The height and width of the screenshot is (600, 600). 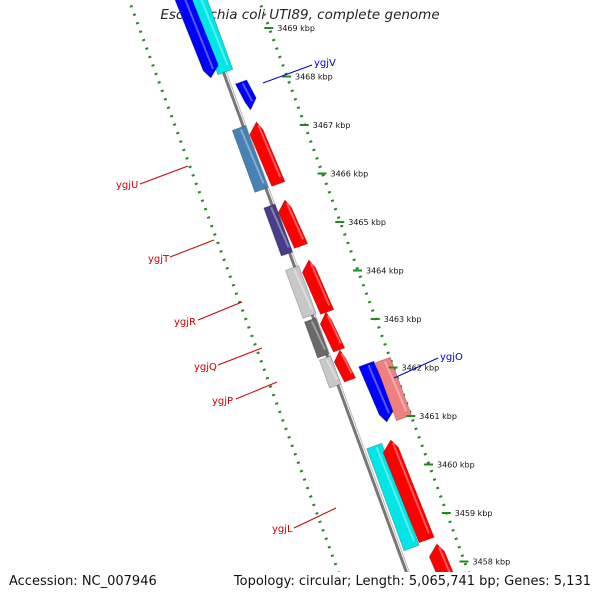 What do you see at coordinates (367, 222) in the screenshot?
I see `ruler-tick-label: 3465 kbp` at bounding box center [367, 222].